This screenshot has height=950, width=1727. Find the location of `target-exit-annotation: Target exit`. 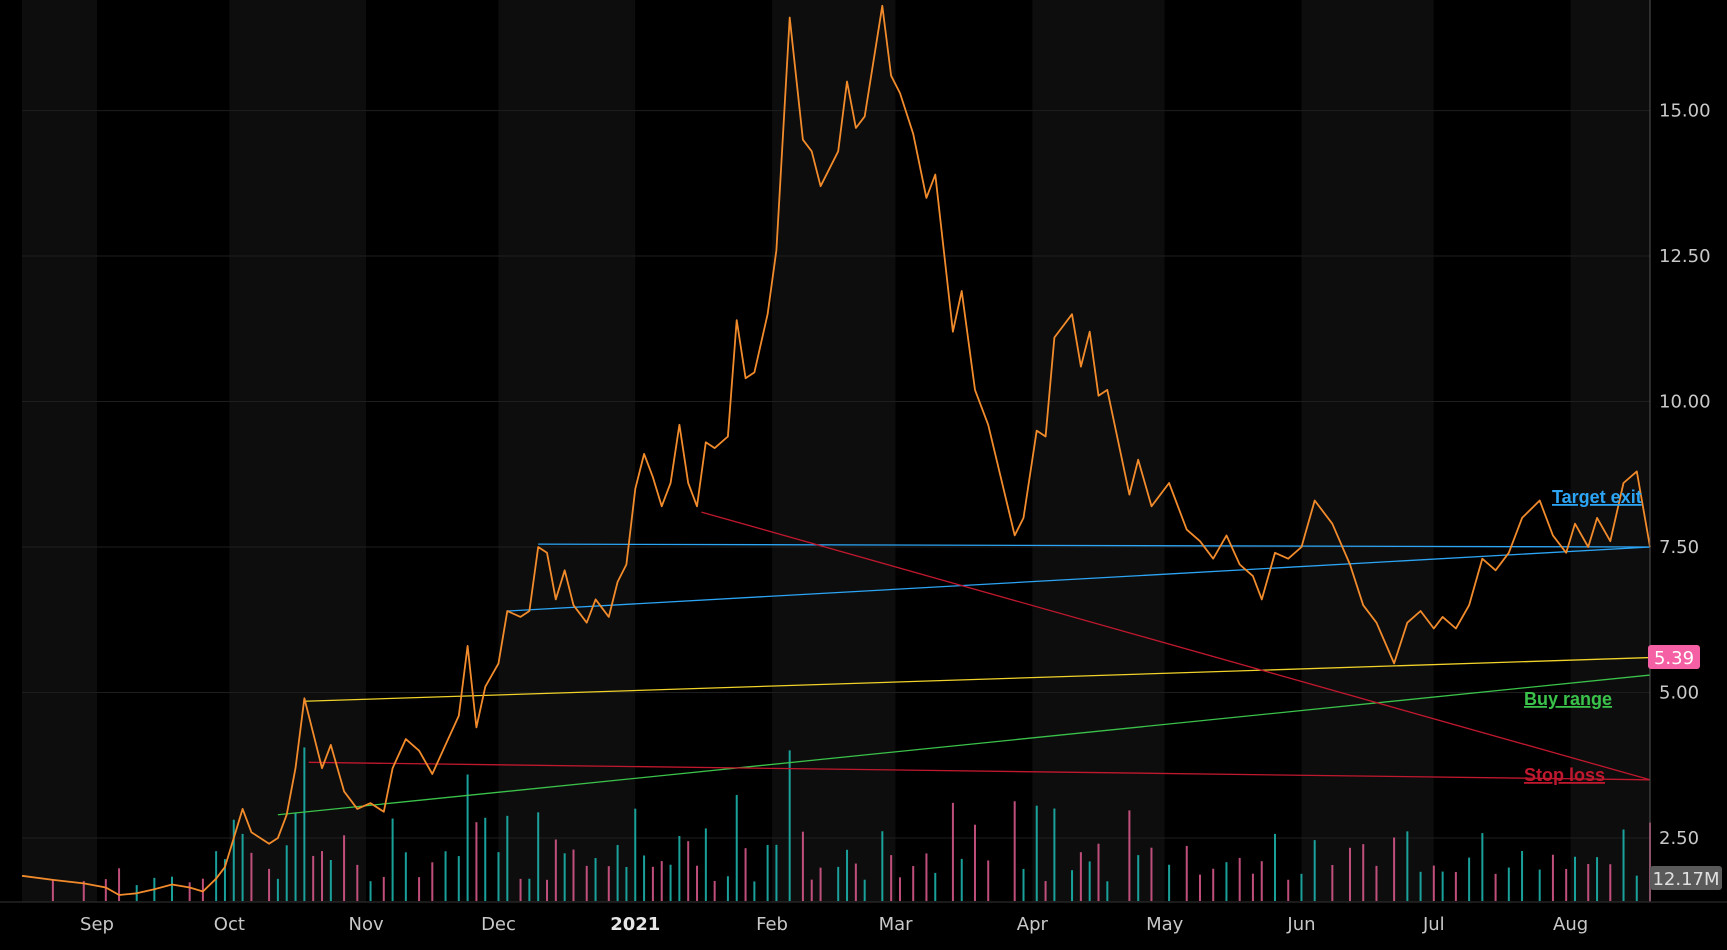

target-exit-annotation: Target exit is located at coordinates (1597, 497).